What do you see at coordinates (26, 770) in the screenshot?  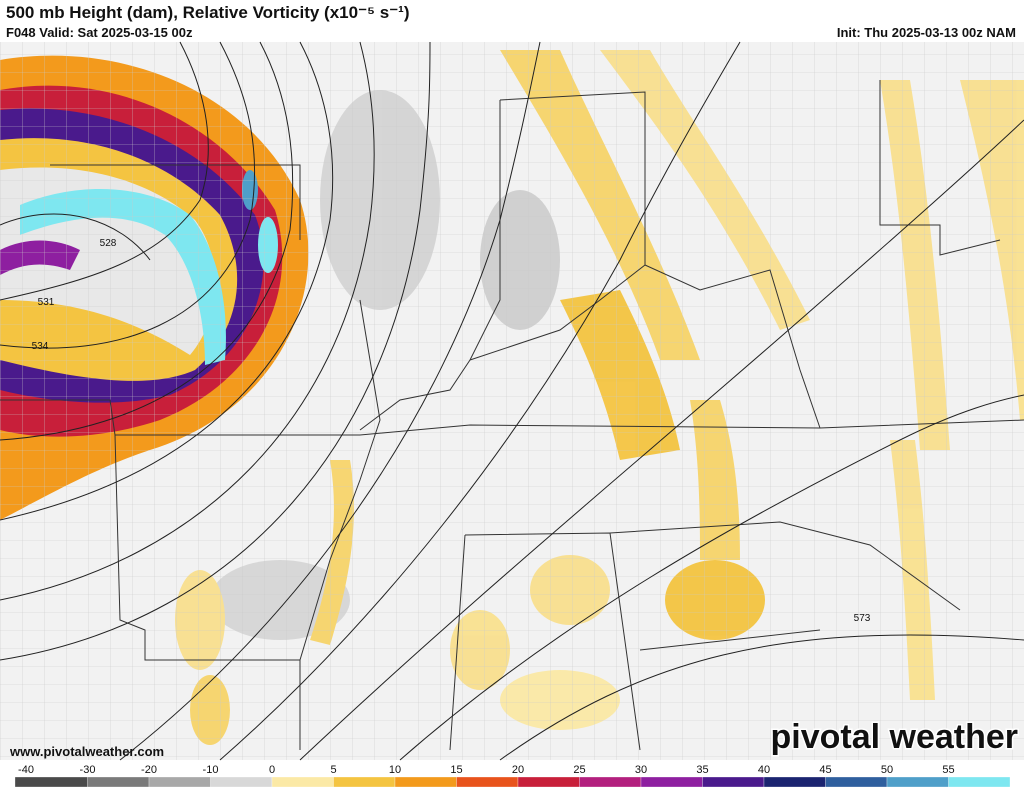 I see `colorbar-label: -40` at bounding box center [26, 770].